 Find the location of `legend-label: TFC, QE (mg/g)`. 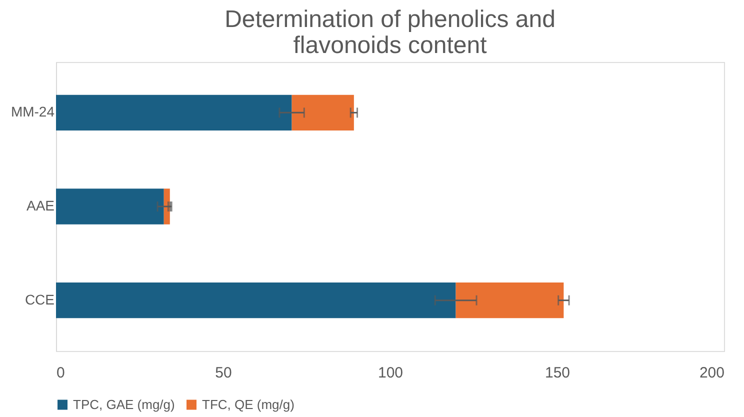

legend-label: TFC, QE (mg/g) is located at coordinates (248, 404).